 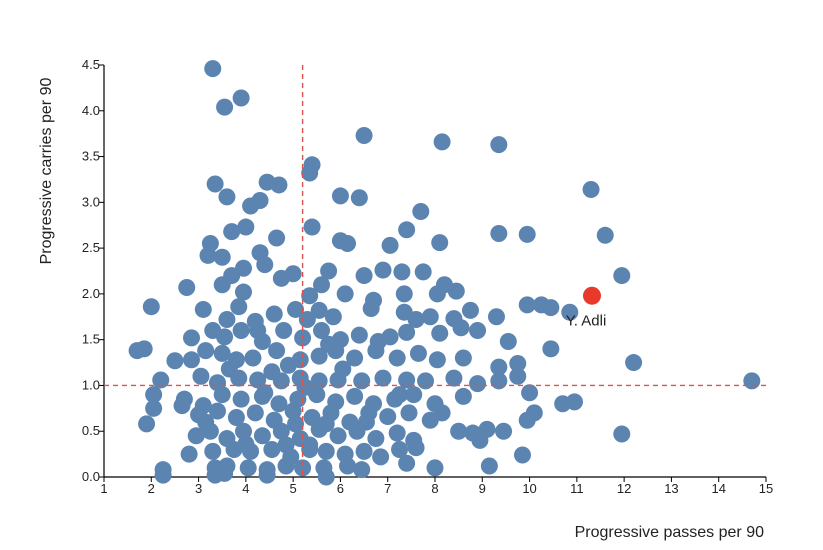 I want to click on x-tick-label-8: 9, so click(x=482, y=488).